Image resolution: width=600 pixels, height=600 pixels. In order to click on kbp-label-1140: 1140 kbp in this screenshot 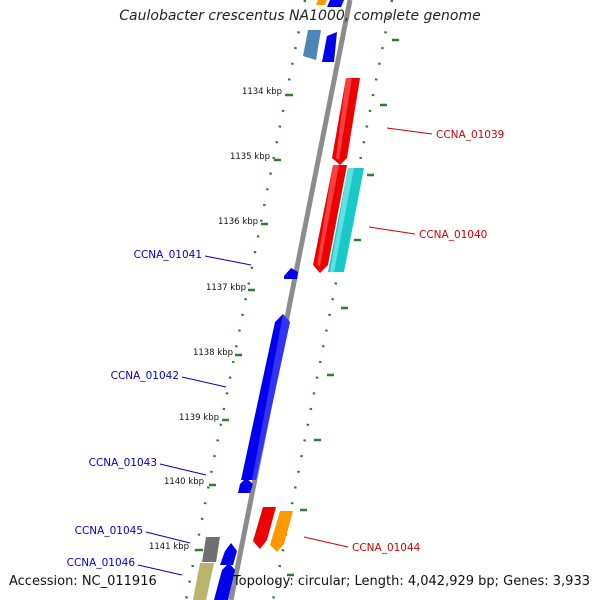, I will do `click(184, 482)`.